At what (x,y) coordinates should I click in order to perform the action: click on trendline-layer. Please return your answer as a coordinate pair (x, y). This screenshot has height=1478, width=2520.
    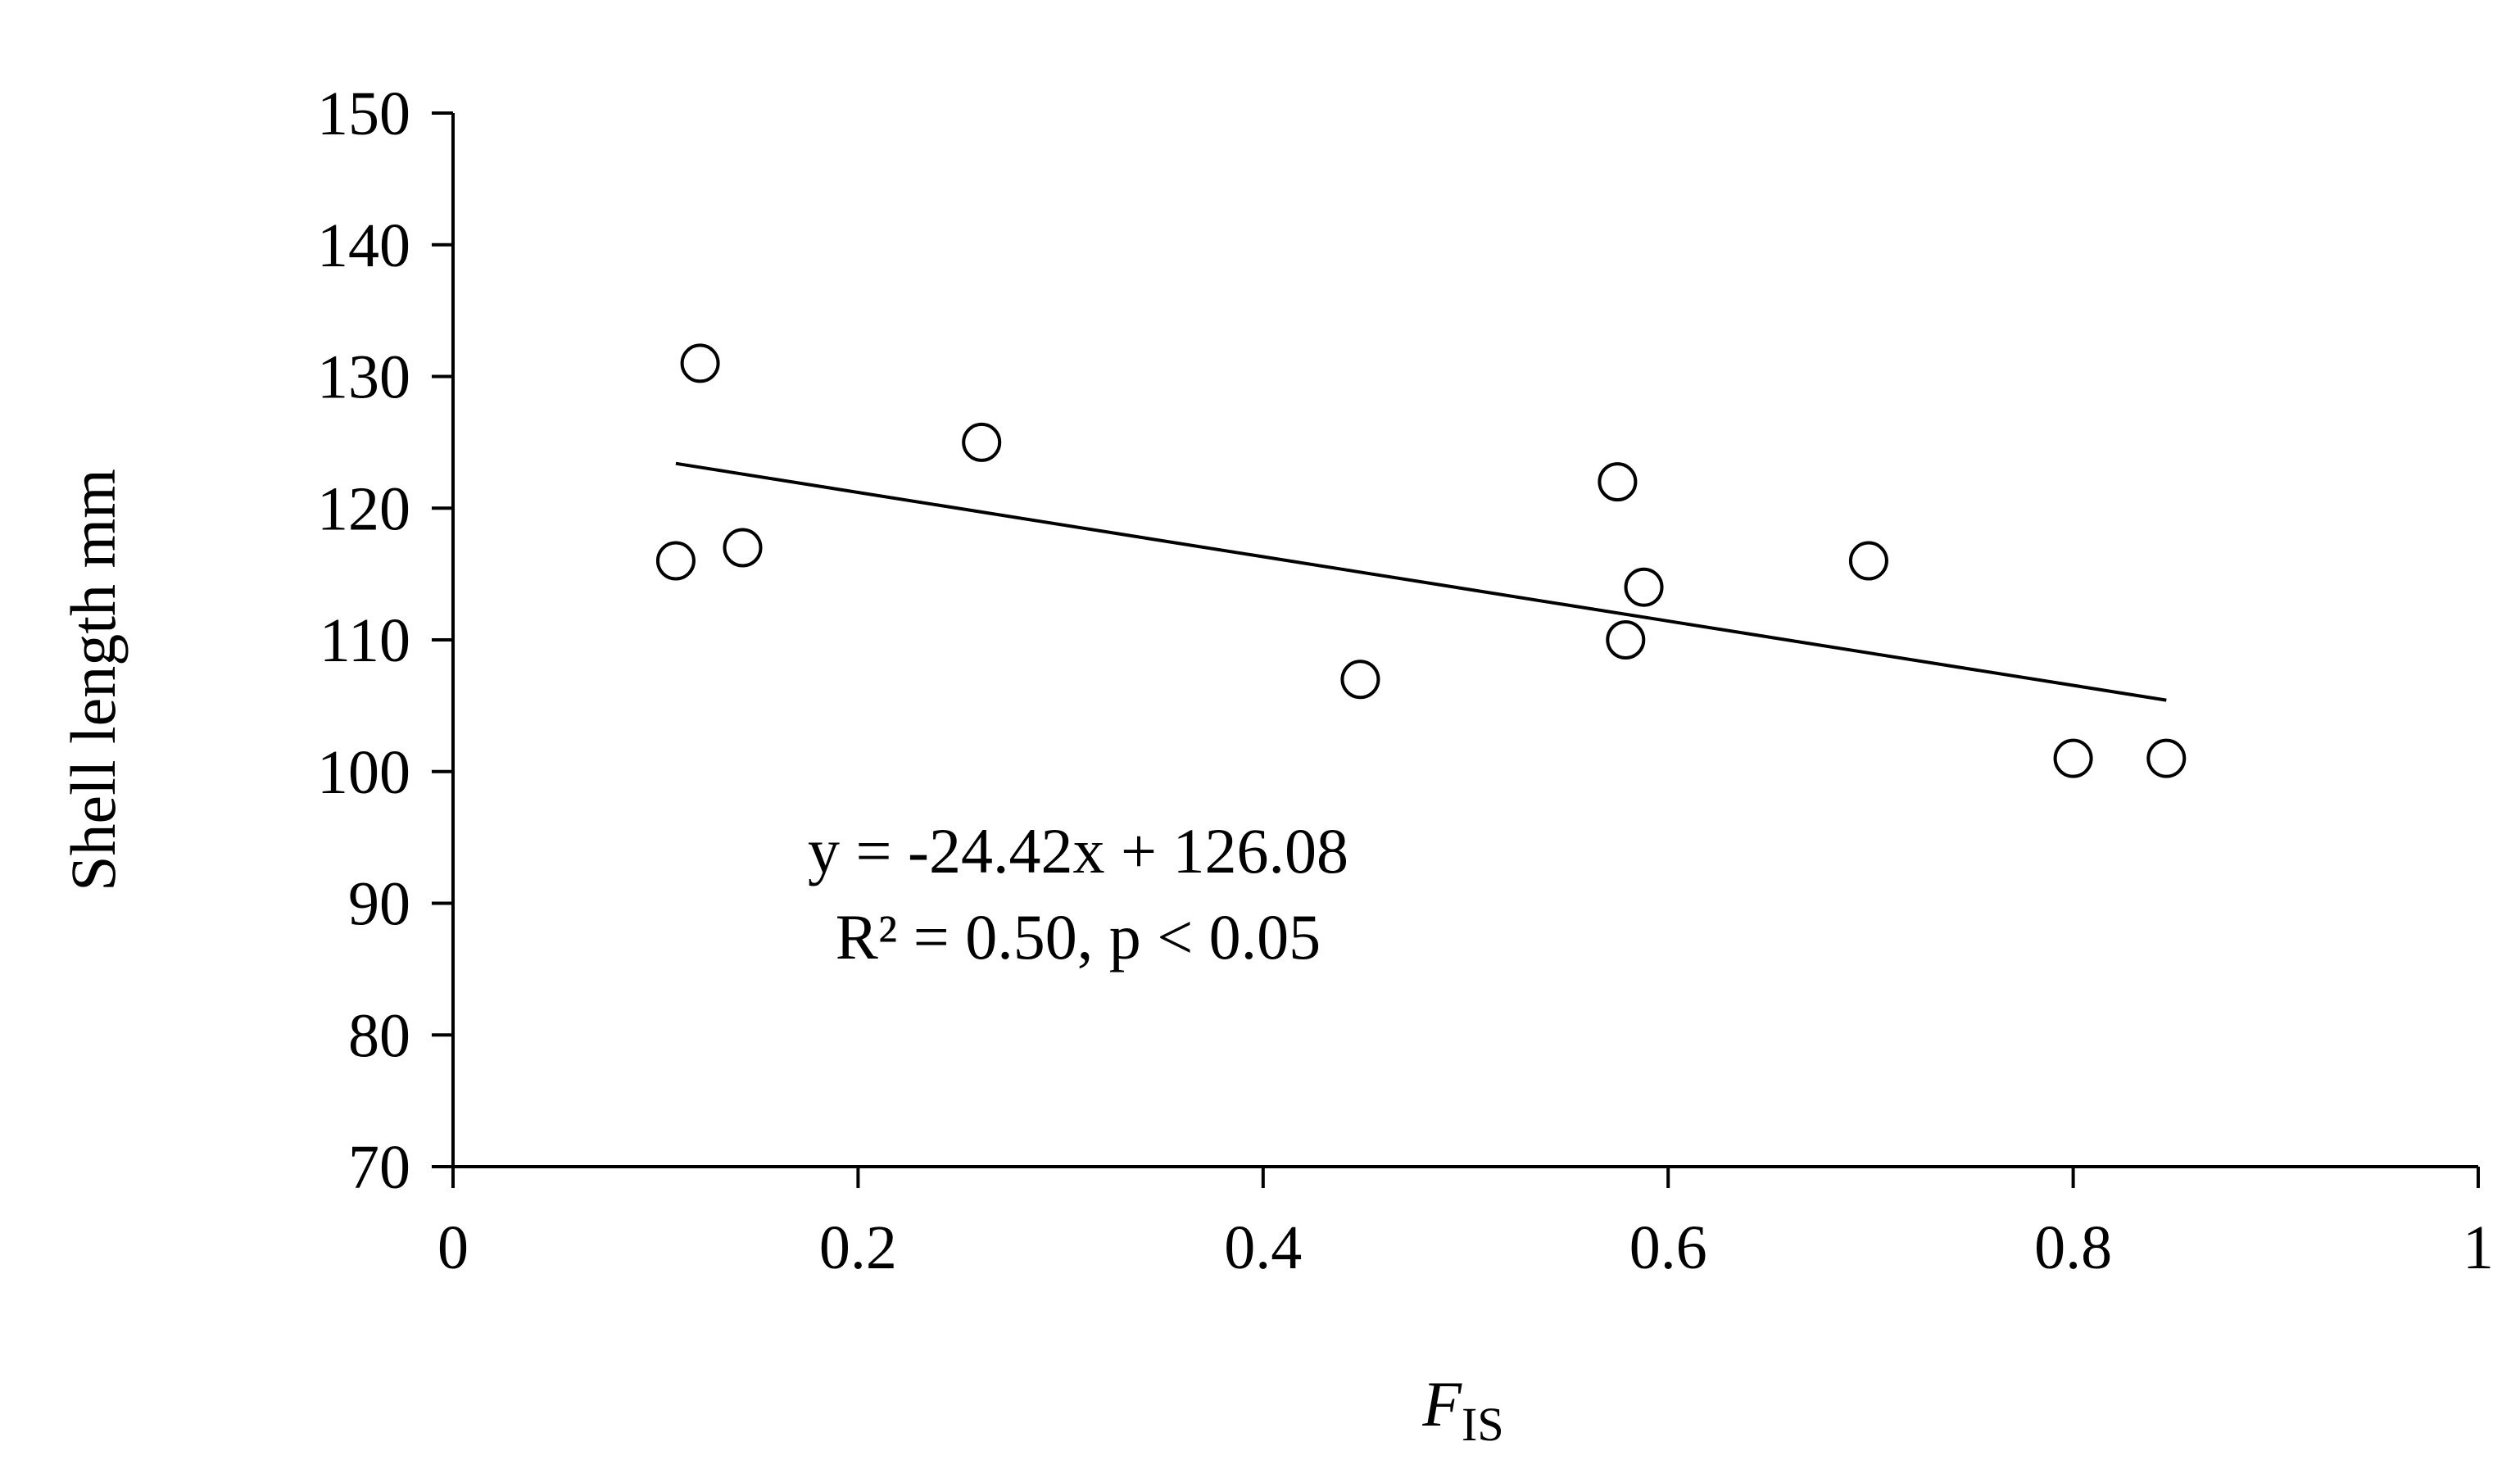
    Looking at the image, I should click on (1421, 581).